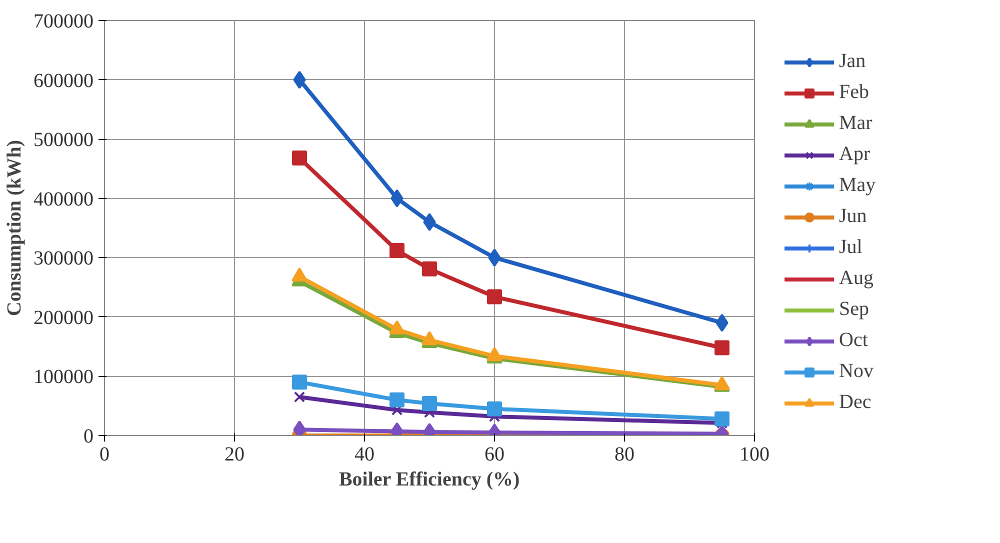 This screenshot has height=543, width=1000. What do you see at coordinates (755, 455) in the screenshot?
I see `x-tick-label: 100` at bounding box center [755, 455].